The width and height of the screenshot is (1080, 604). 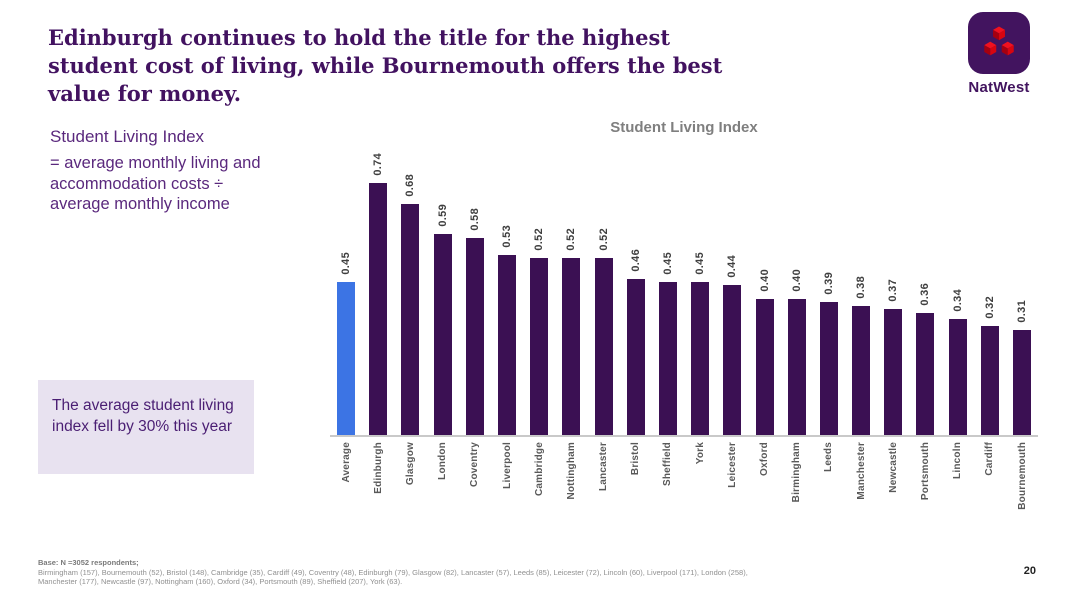 I want to click on x-axis-label: Average, so click(x=346, y=462).